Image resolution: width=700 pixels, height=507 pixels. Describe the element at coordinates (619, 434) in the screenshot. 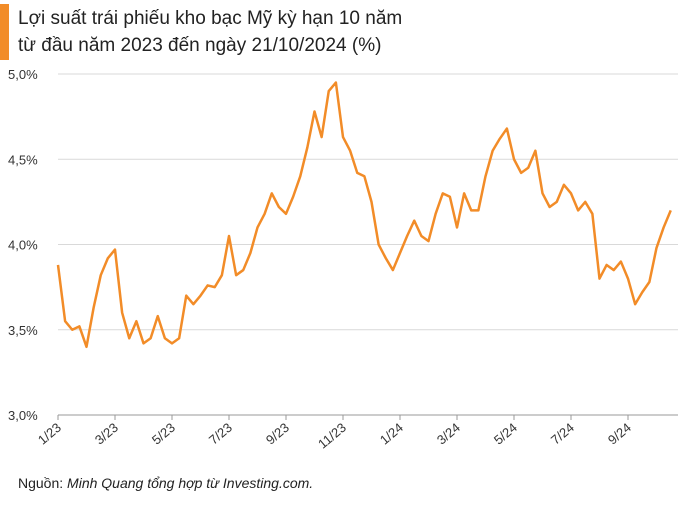

I see `x-tick-label: 9/24` at that location.